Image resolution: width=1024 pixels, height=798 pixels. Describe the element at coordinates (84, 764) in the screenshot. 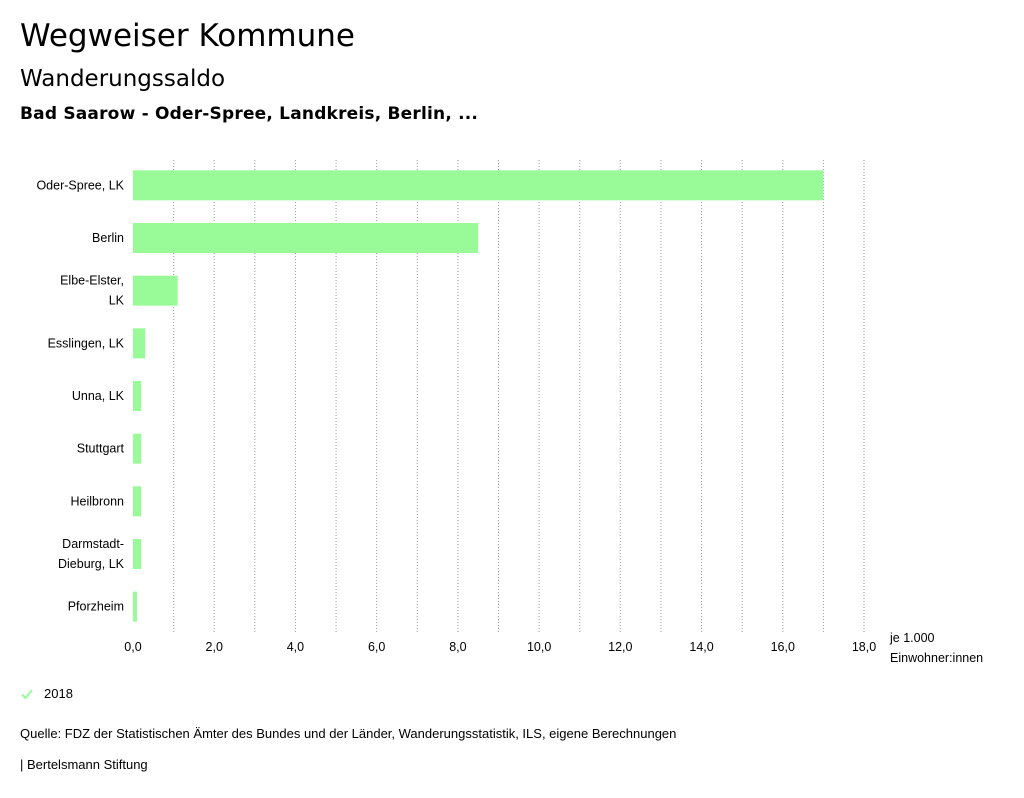

I see `publisher-note: | Bertelsmann Stiftung` at that location.